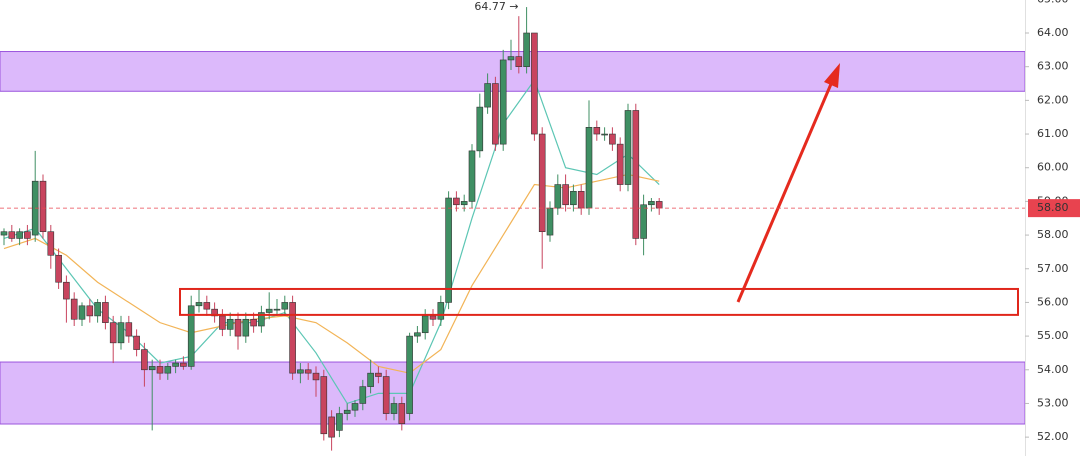 This screenshot has width=1080, height=456. I want to click on high-label: 64.77 →, so click(496, 6).